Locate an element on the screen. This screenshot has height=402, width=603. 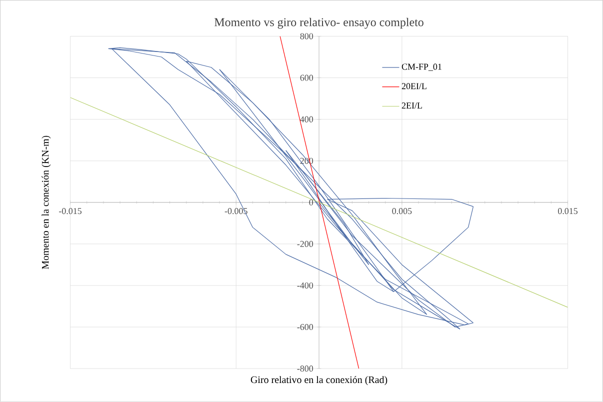
y-tick-label: -200 is located at coordinates (305, 244).